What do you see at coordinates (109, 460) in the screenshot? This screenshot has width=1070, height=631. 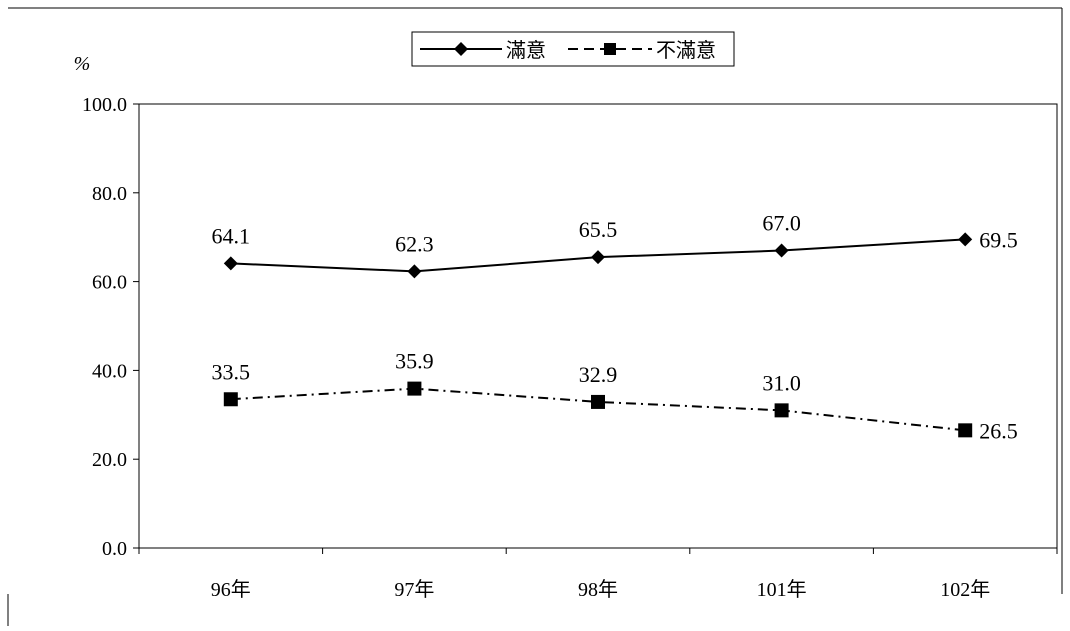 I see `y-tick-label: 20.0` at bounding box center [109, 460].